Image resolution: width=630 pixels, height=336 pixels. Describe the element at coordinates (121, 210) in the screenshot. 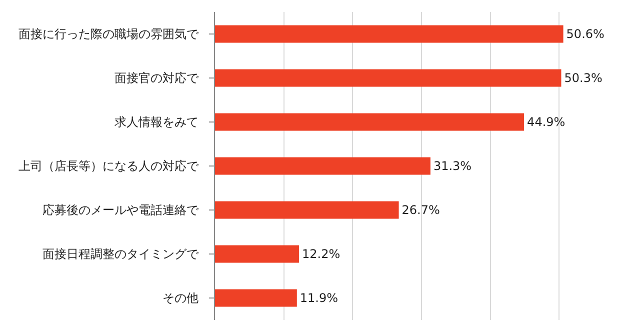

I see `y-tick-label: 応募後のメールや電話連絡で` at that location.